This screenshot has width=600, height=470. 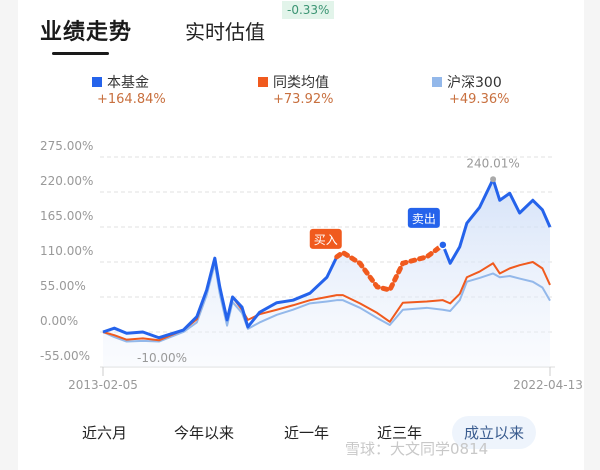 I want to click on legend-value-hs300: +49.36%, so click(x=479, y=99).